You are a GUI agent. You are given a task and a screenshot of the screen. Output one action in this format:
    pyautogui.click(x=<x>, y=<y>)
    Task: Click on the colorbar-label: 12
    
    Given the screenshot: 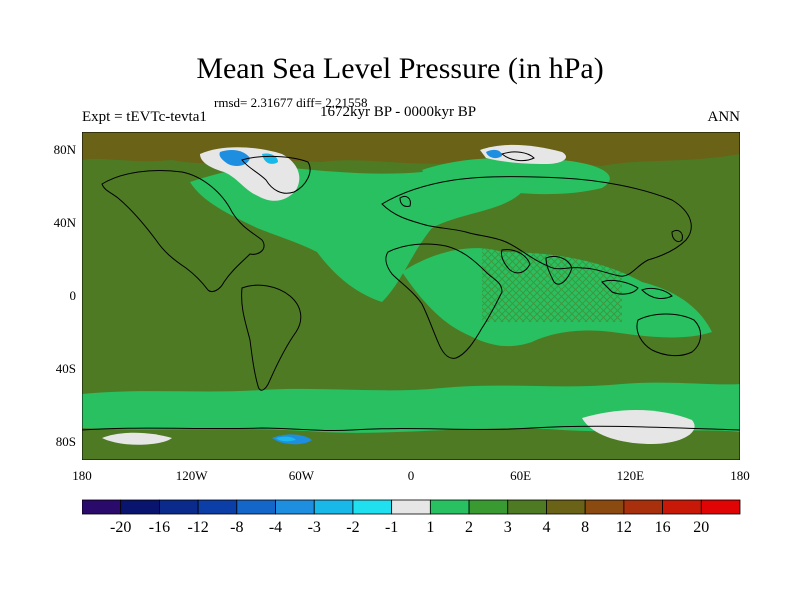 What is the action you would take?
    pyautogui.click(x=623, y=527)
    